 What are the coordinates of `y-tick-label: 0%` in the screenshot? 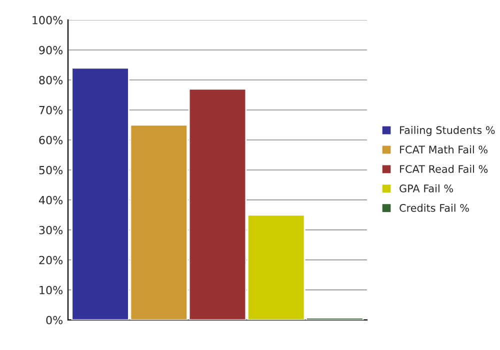 It's located at (54, 320).